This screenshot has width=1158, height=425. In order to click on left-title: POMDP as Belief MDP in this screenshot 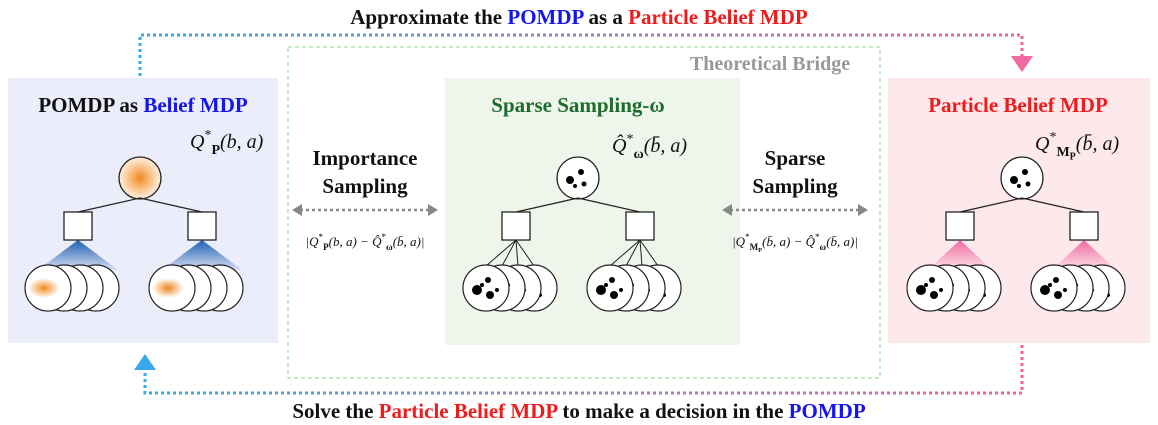, I will do `click(143, 105)`.